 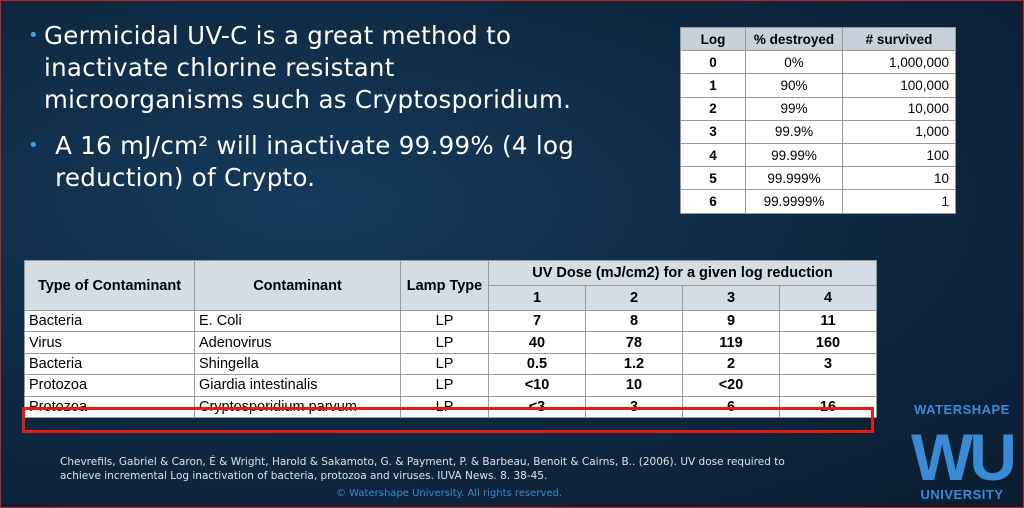 What do you see at coordinates (713, 108) in the screenshot?
I see `table-cell: 2` at bounding box center [713, 108].